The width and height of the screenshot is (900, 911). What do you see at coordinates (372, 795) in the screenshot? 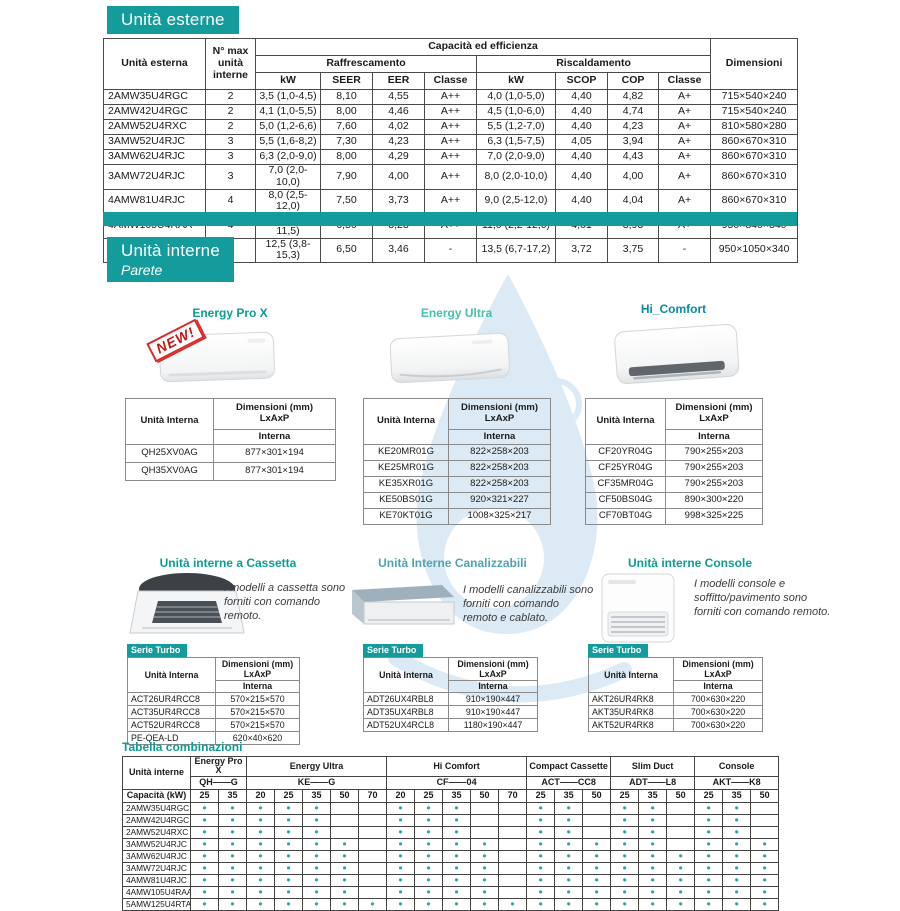
I see `column-header: 70` at bounding box center [372, 795].